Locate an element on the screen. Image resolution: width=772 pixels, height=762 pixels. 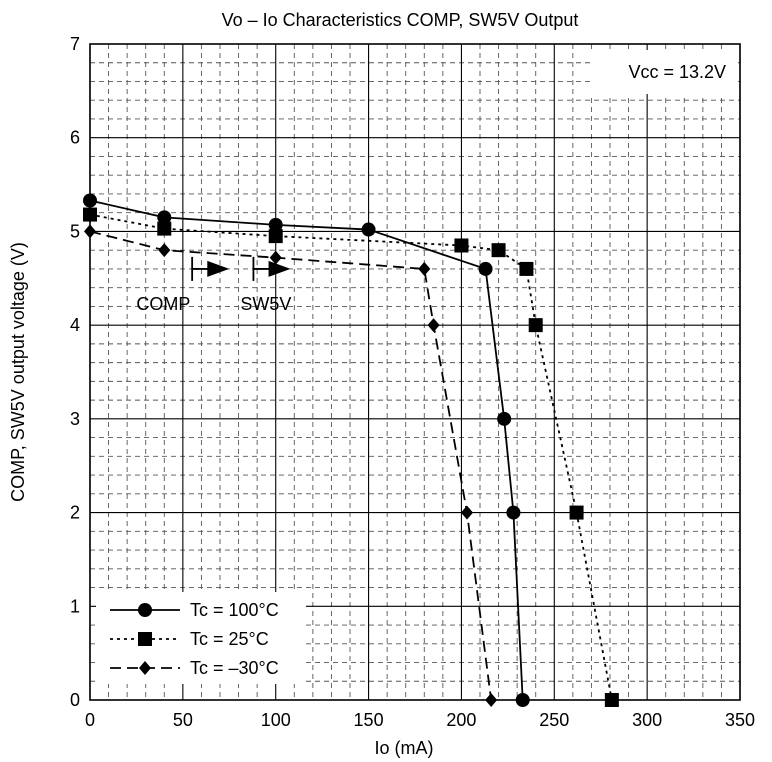
legend: Tc = 100°C Tc = 25°C Tc = –30°C is located at coordinates (201, 638).